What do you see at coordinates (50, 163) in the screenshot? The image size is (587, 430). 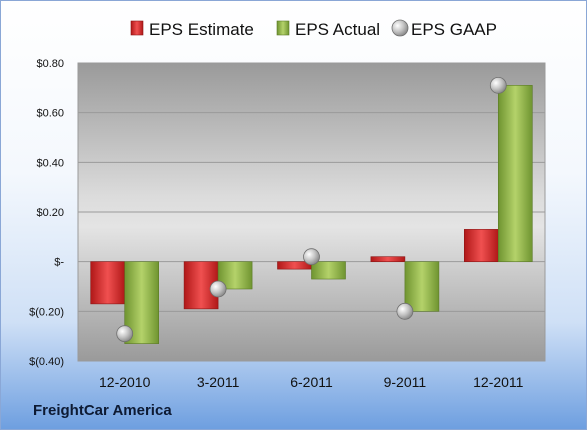 I see `y-tick-label: $0.40` at bounding box center [50, 163].